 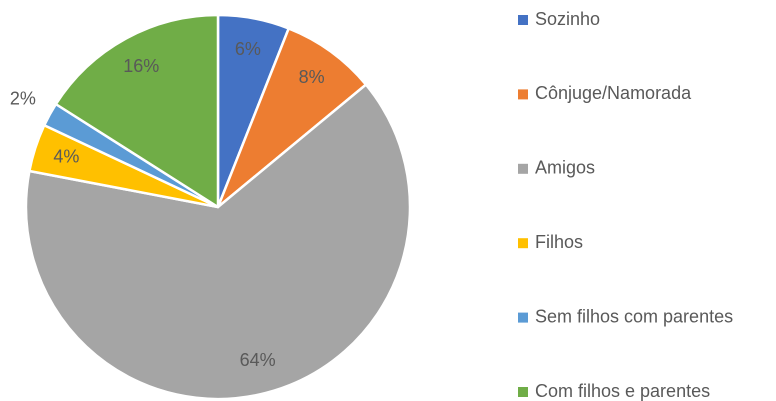 What do you see at coordinates (23, 98) in the screenshot?
I see `data-label: 2%` at bounding box center [23, 98].